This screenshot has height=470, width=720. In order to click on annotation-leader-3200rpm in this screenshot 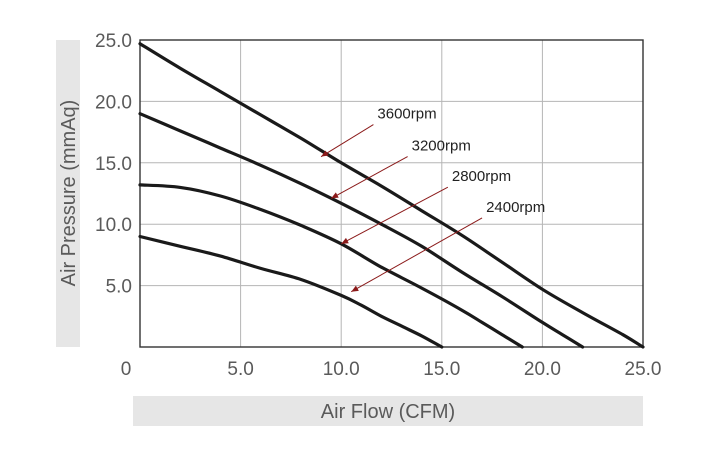, I will do `click(369, 177)`.